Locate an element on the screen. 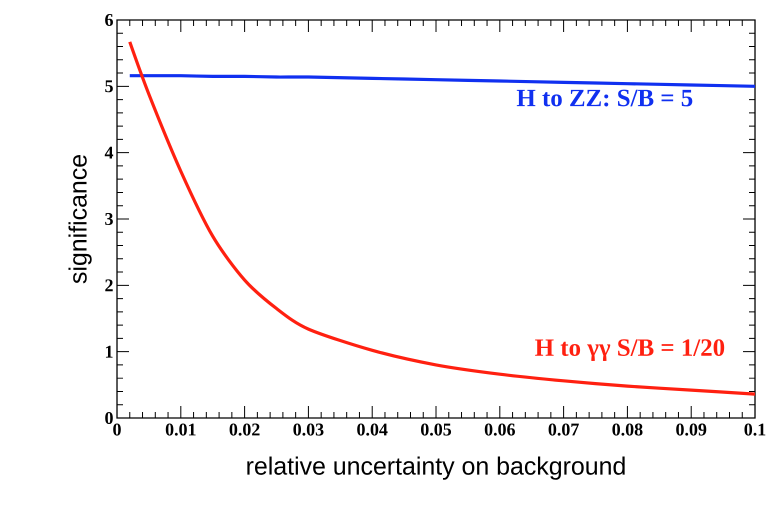 This screenshot has height=509, width=773. series-label: H to γγ S/B = 1/20 is located at coordinates (629, 350).